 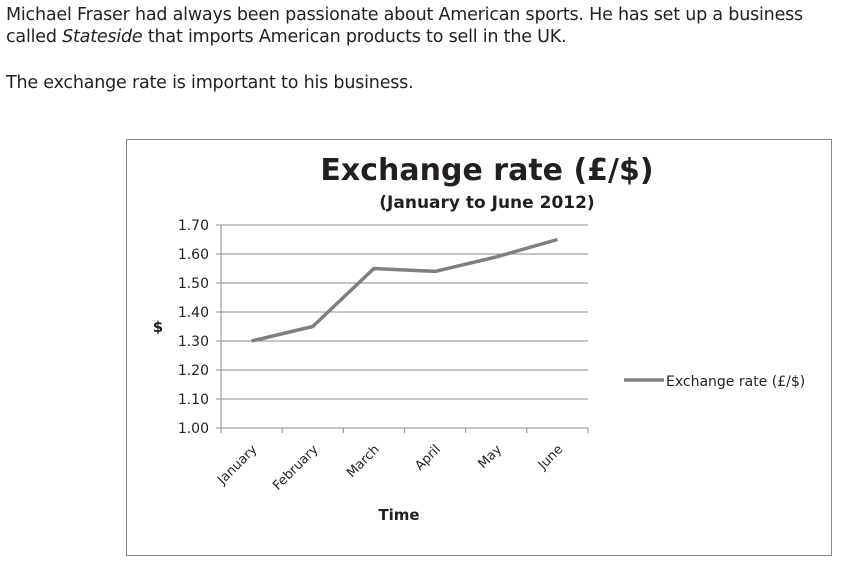 What do you see at coordinates (735, 382) in the screenshot?
I see `legend-label: Exchange rate (£/$)` at bounding box center [735, 382].